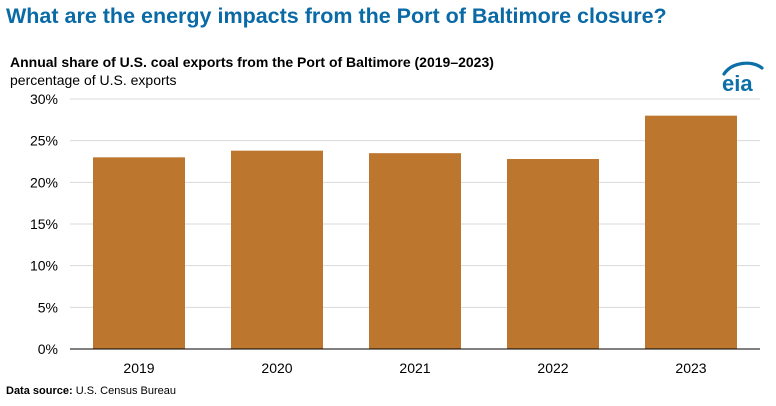 Image resolution: width=776 pixels, height=406 pixels. What do you see at coordinates (125, 391) in the screenshot?
I see `data-source-text: U.S. Census Bureau` at bounding box center [125, 391].